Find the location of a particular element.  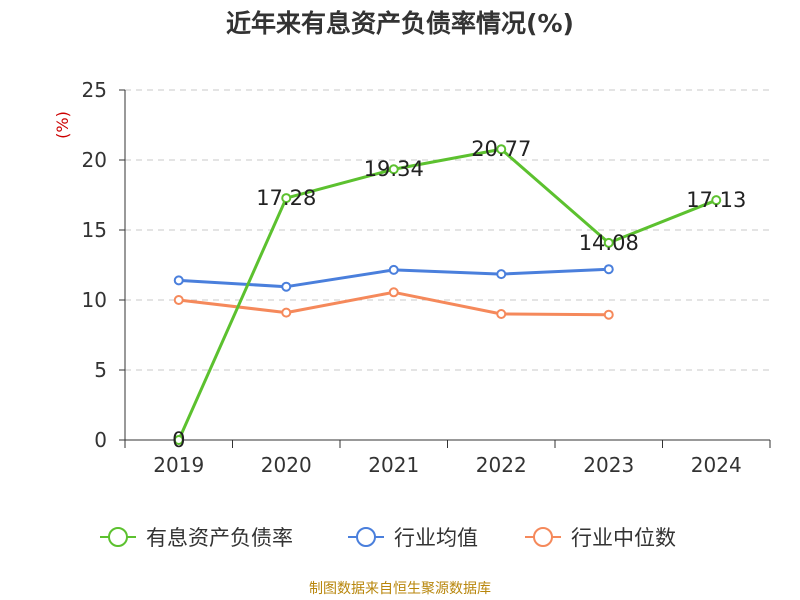

data-label: 20.77 is located at coordinates (501, 149).